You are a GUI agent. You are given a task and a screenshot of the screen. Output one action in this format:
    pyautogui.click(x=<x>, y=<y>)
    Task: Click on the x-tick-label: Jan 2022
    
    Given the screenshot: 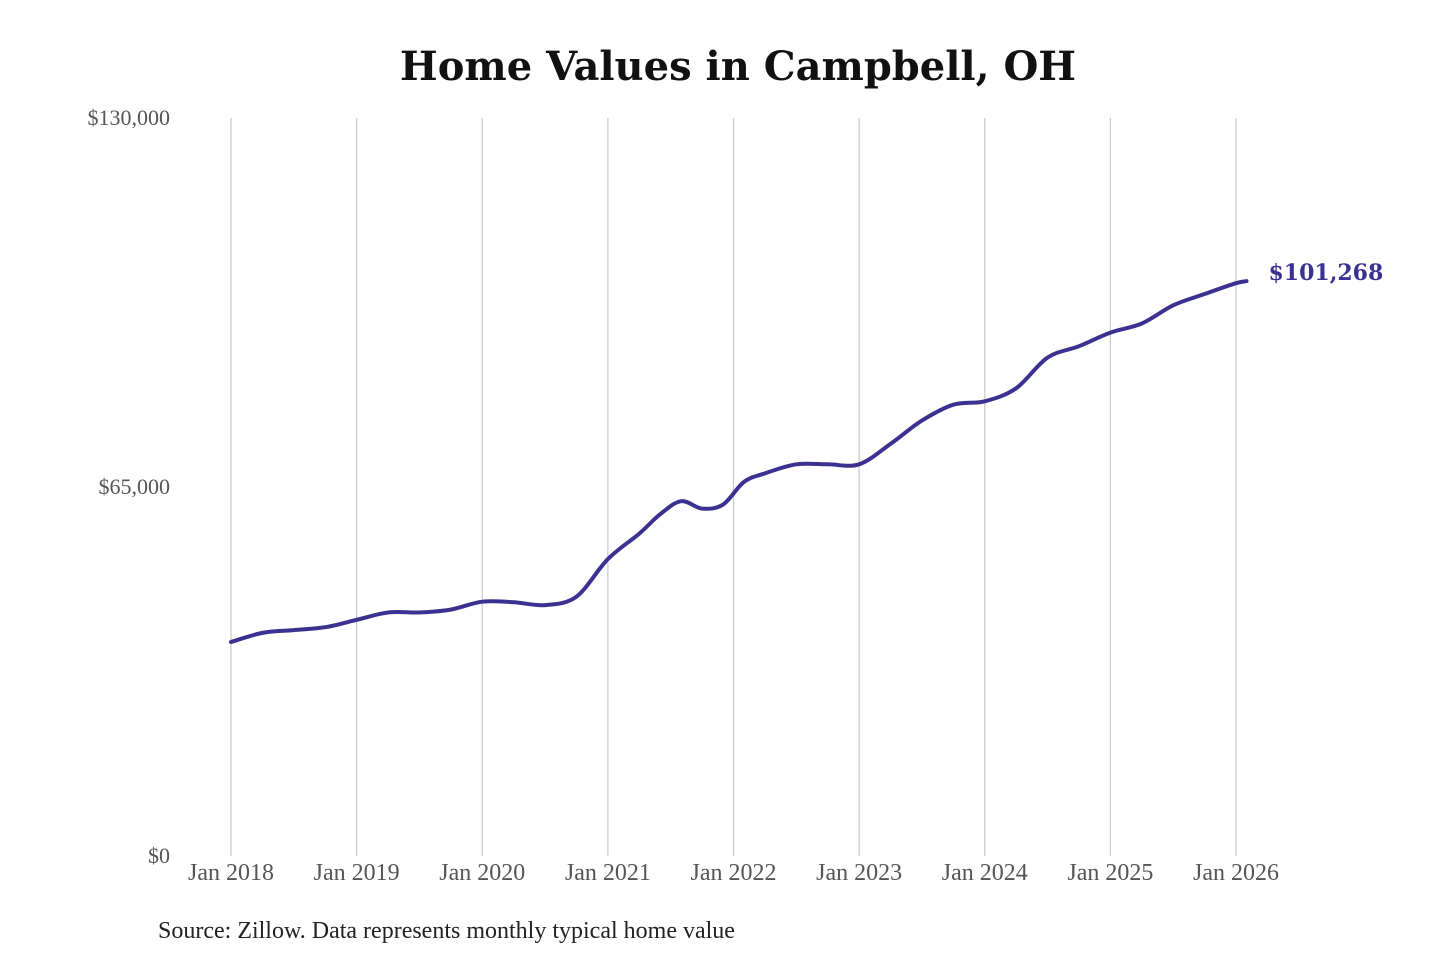 What is the action you would take?
    pyautogui.click(x=734, y=873)
    